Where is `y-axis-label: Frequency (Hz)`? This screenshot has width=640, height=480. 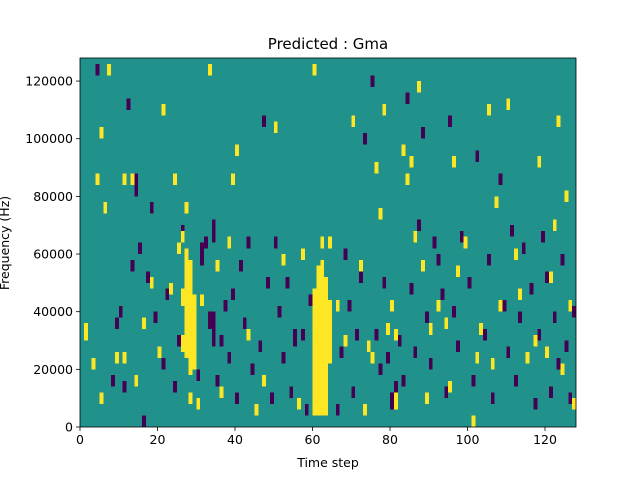 y-axis-label: Frequency (Hz) is located at coordinates (6, 243).